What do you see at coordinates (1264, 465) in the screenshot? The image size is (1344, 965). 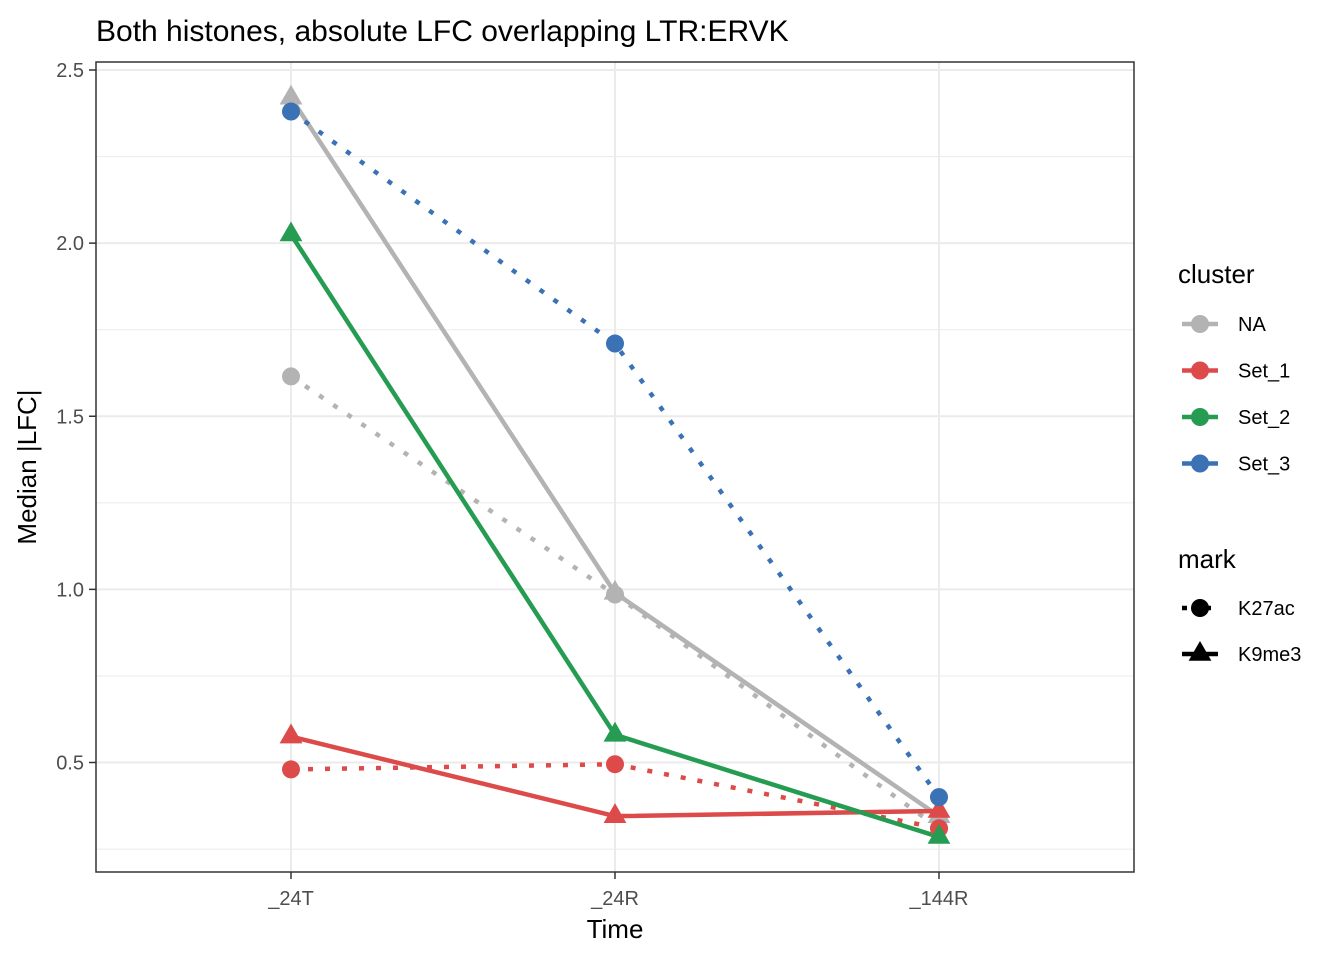 I see `legend-label-set-3: Set_3` at bounding box center [1264, 465].